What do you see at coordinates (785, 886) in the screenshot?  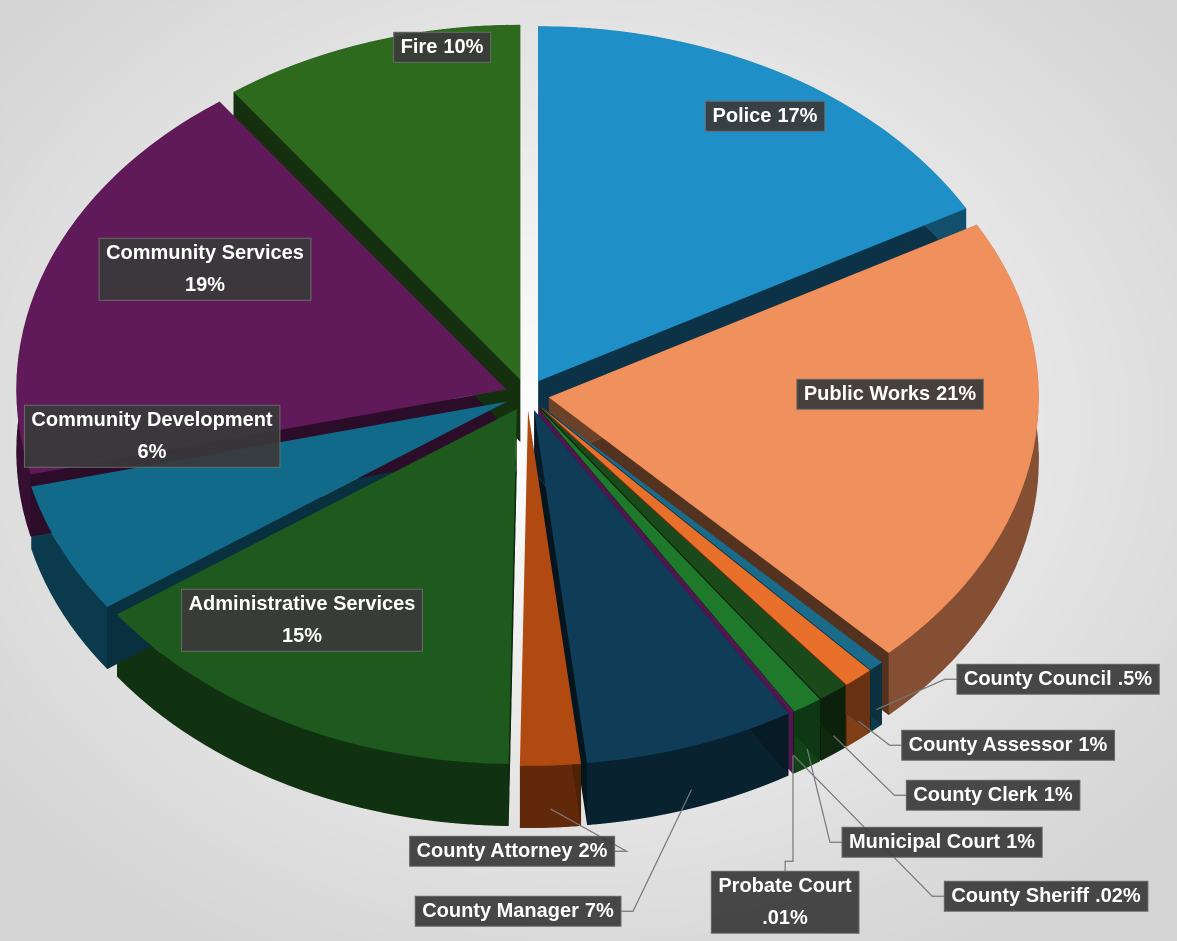 I see `category-name: Probate Court` at bounding box center [785, 886].